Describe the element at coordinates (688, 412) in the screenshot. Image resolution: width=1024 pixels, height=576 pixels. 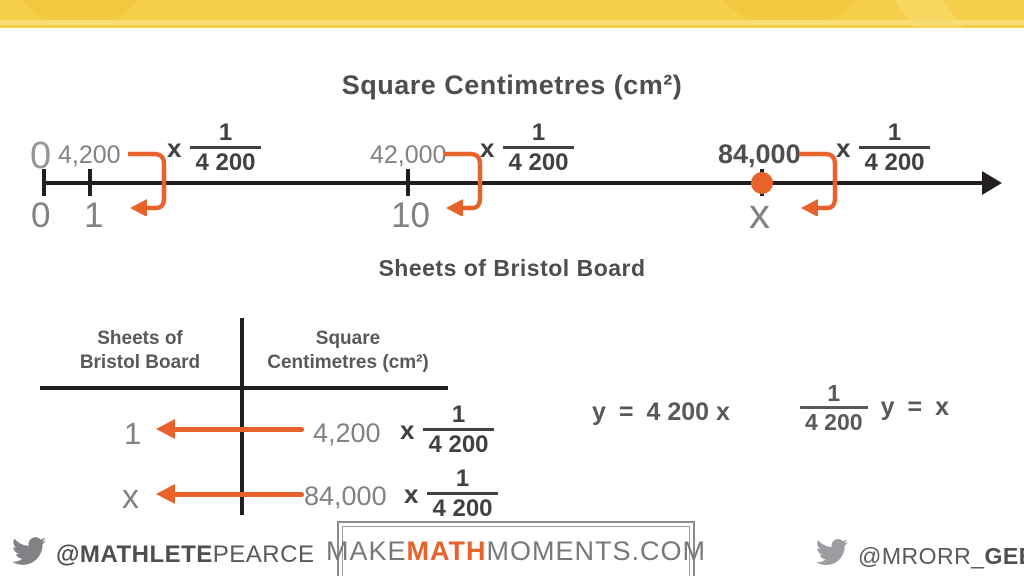
I see `equation-rhs: 4 200 x` at that location.